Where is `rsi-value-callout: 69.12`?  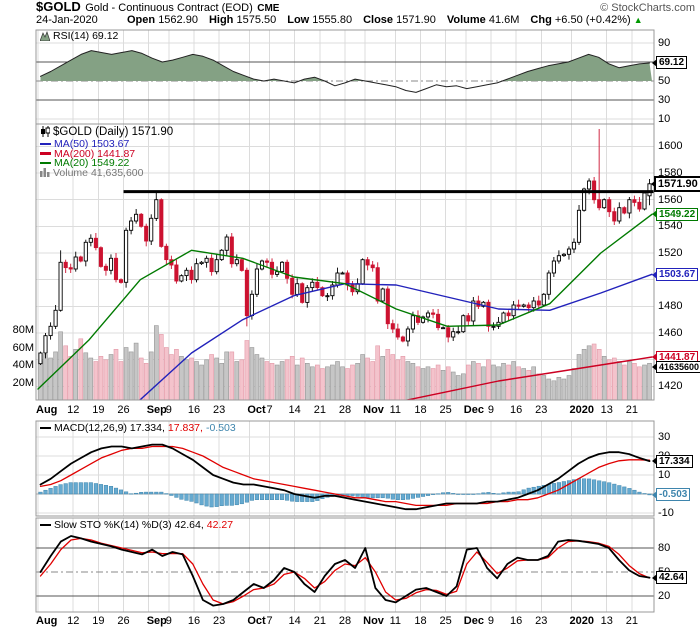
rsi-value-callout: 69.12 is located at coordinates (670, 63).